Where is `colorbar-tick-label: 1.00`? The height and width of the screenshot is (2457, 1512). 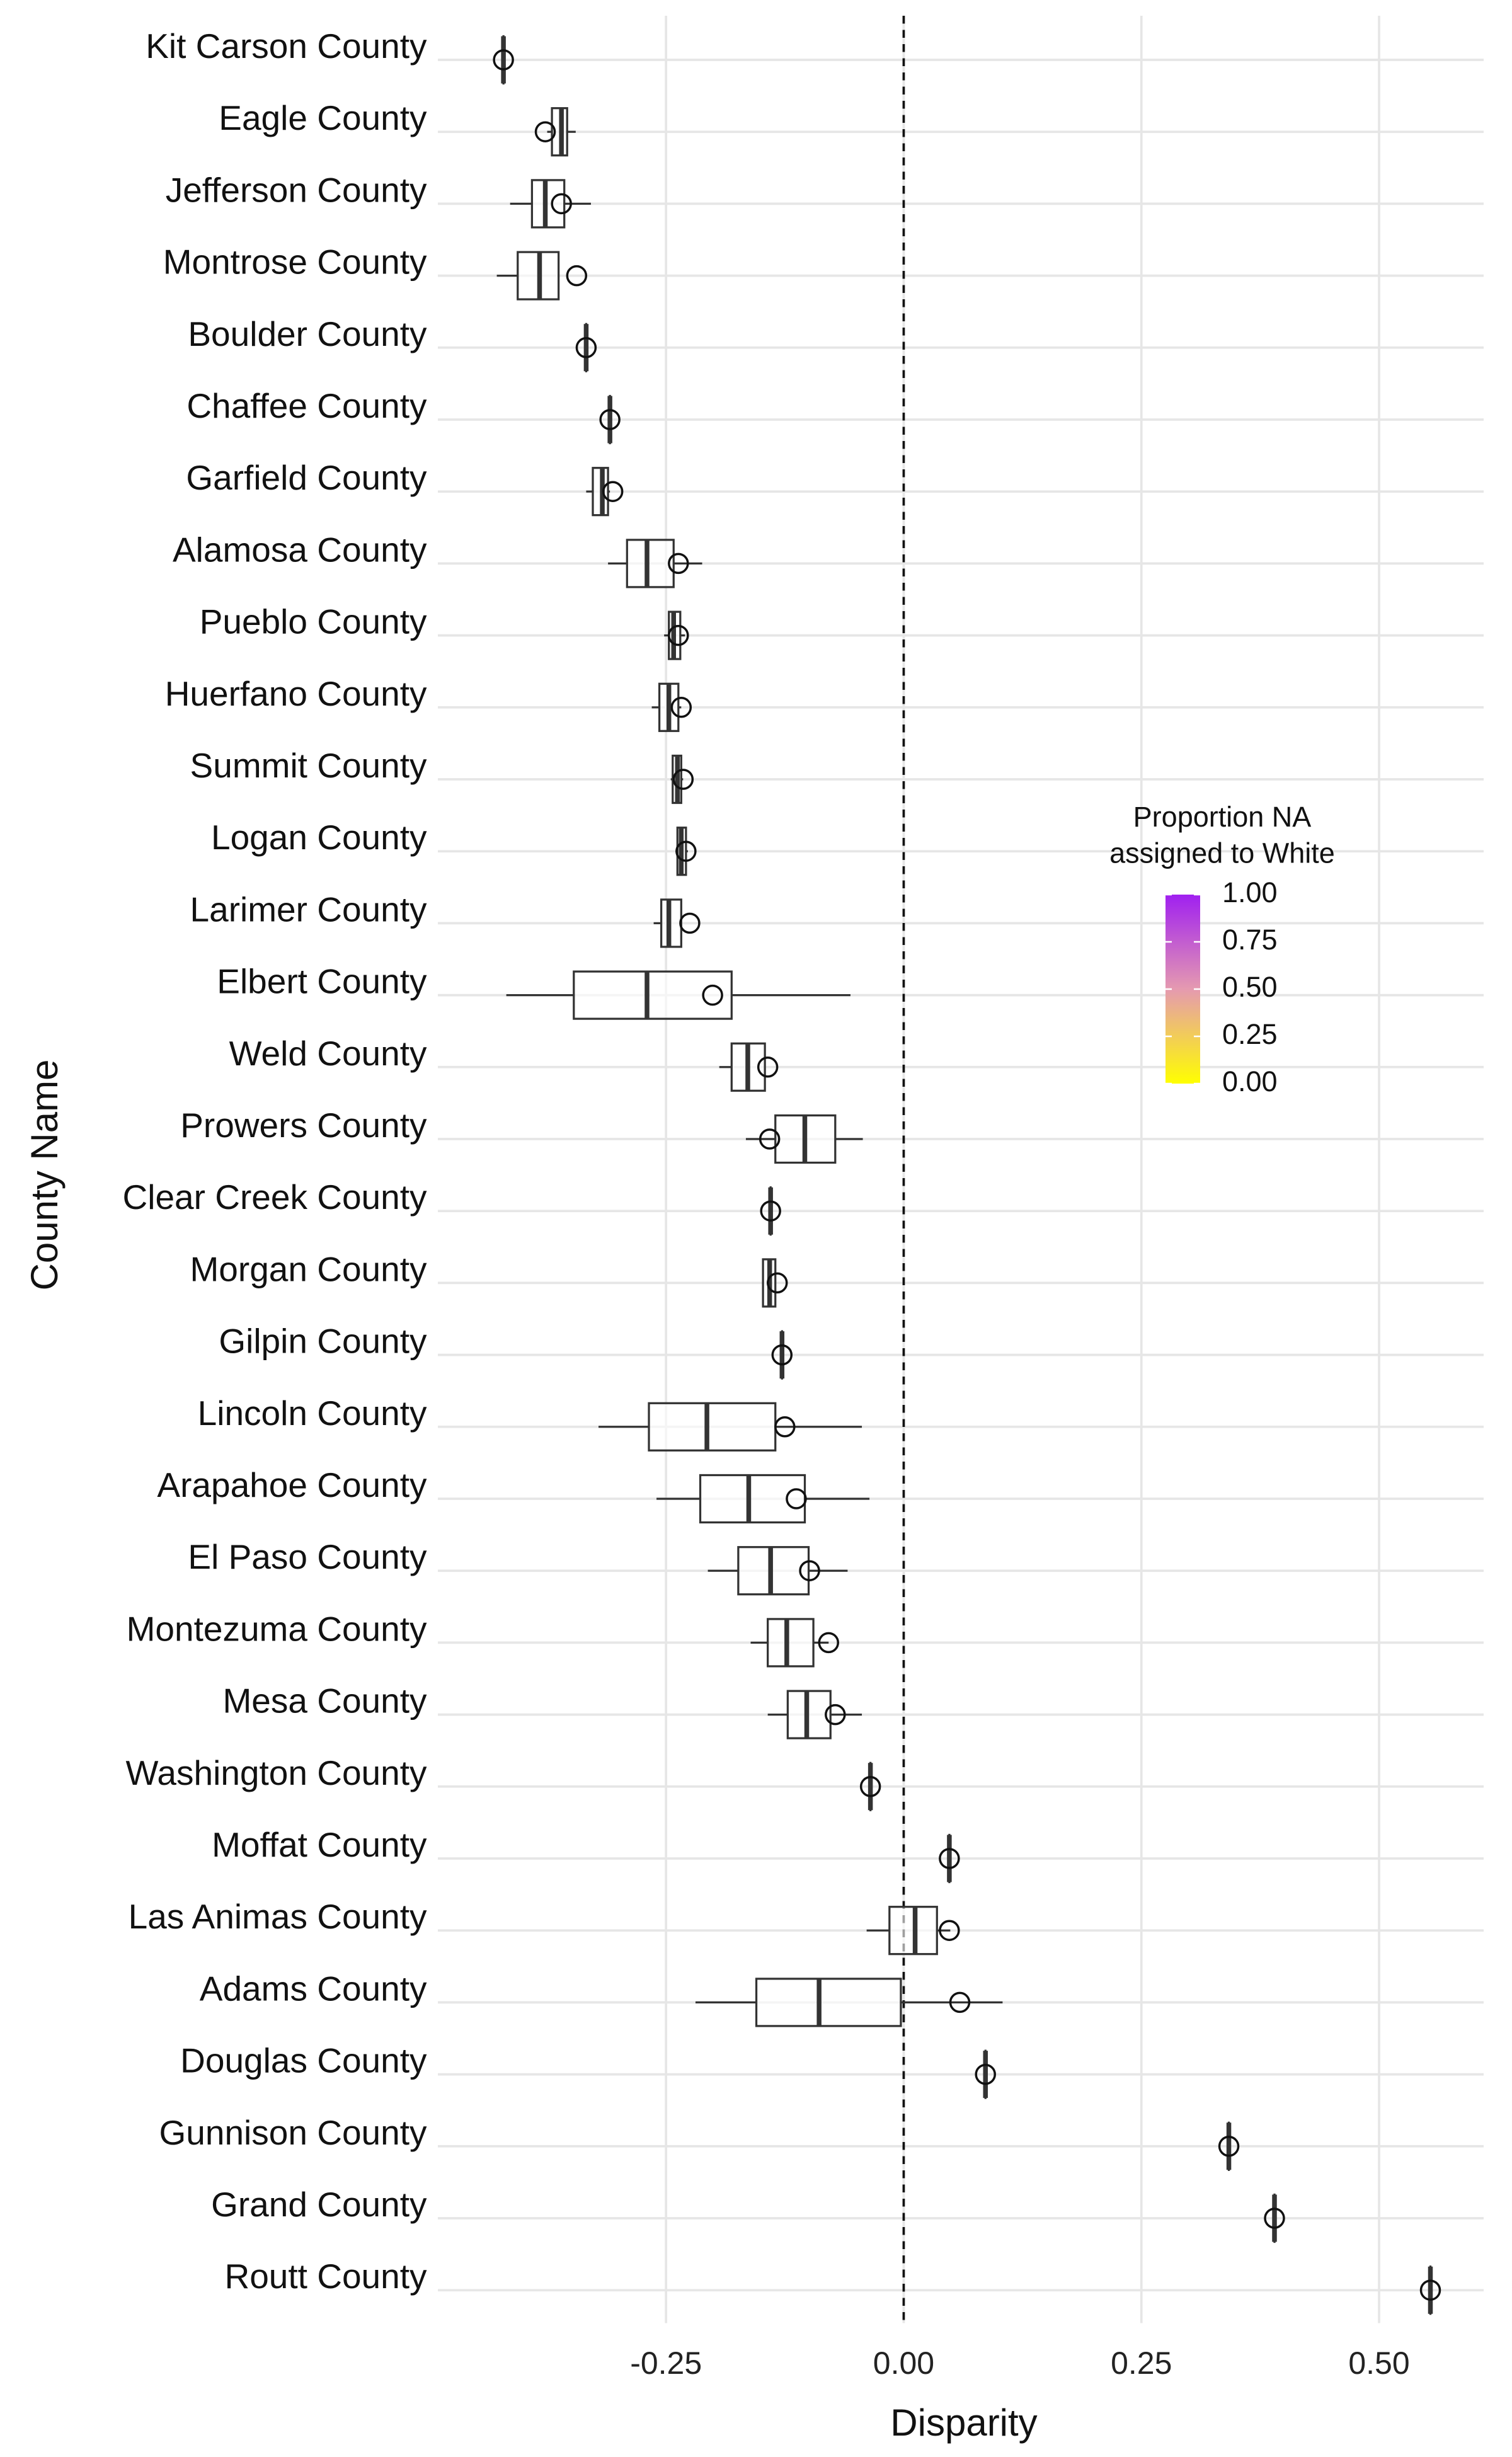
colorbar-tick-label: 1.00 is located at coordinates (1250, 892).